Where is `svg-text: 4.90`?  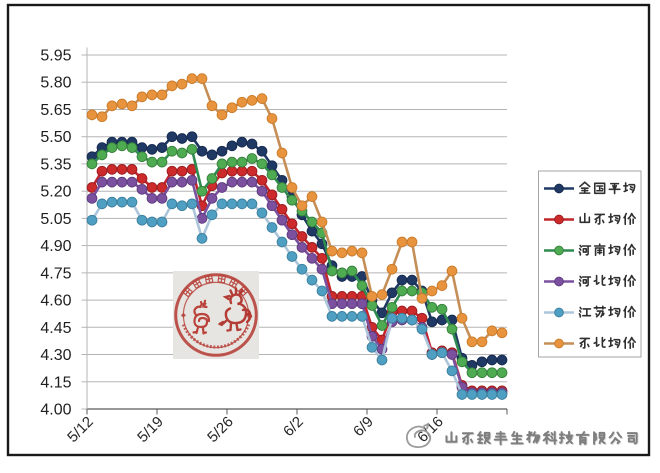 svg-text: 4.90 is located at coordinates (55, 246).